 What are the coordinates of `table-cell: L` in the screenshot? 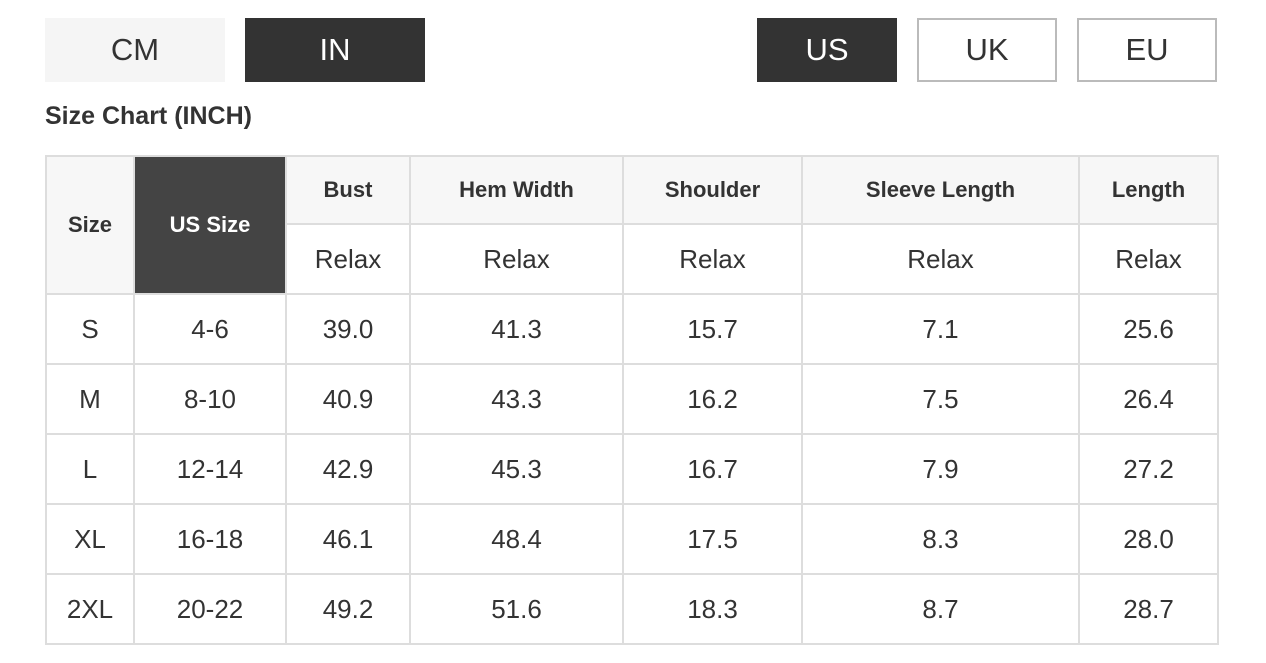 It's located at (90, 469).